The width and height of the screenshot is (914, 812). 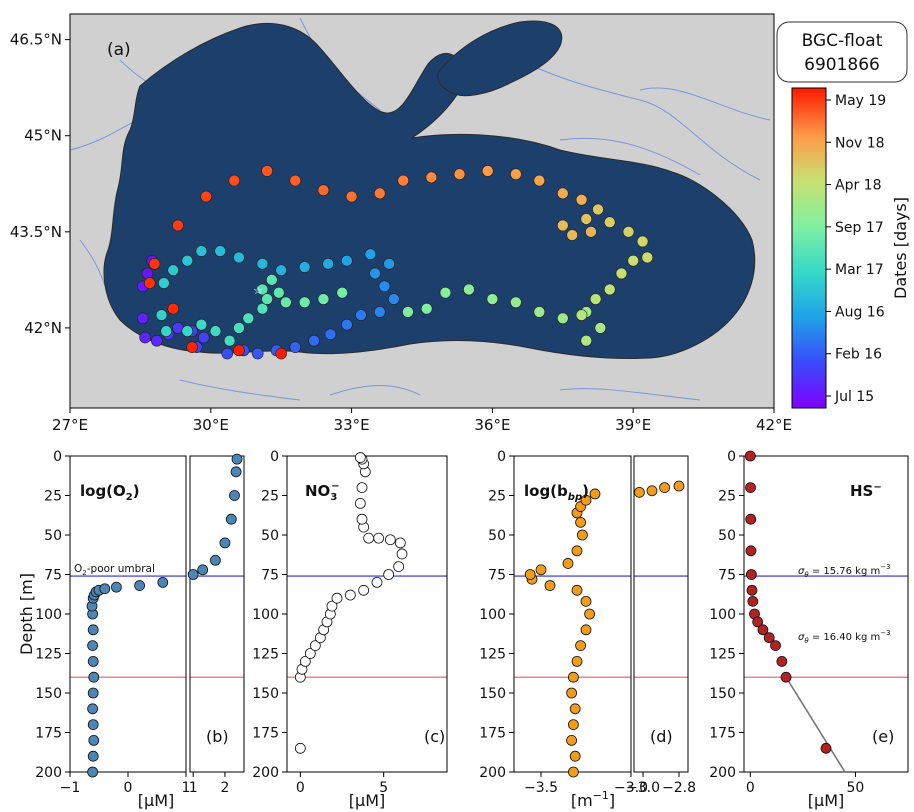 What do you see at coordinates (492, 425) in the screenshot?
I see `map-x-tick-label: 36°E` at bounding box center [492, 425].